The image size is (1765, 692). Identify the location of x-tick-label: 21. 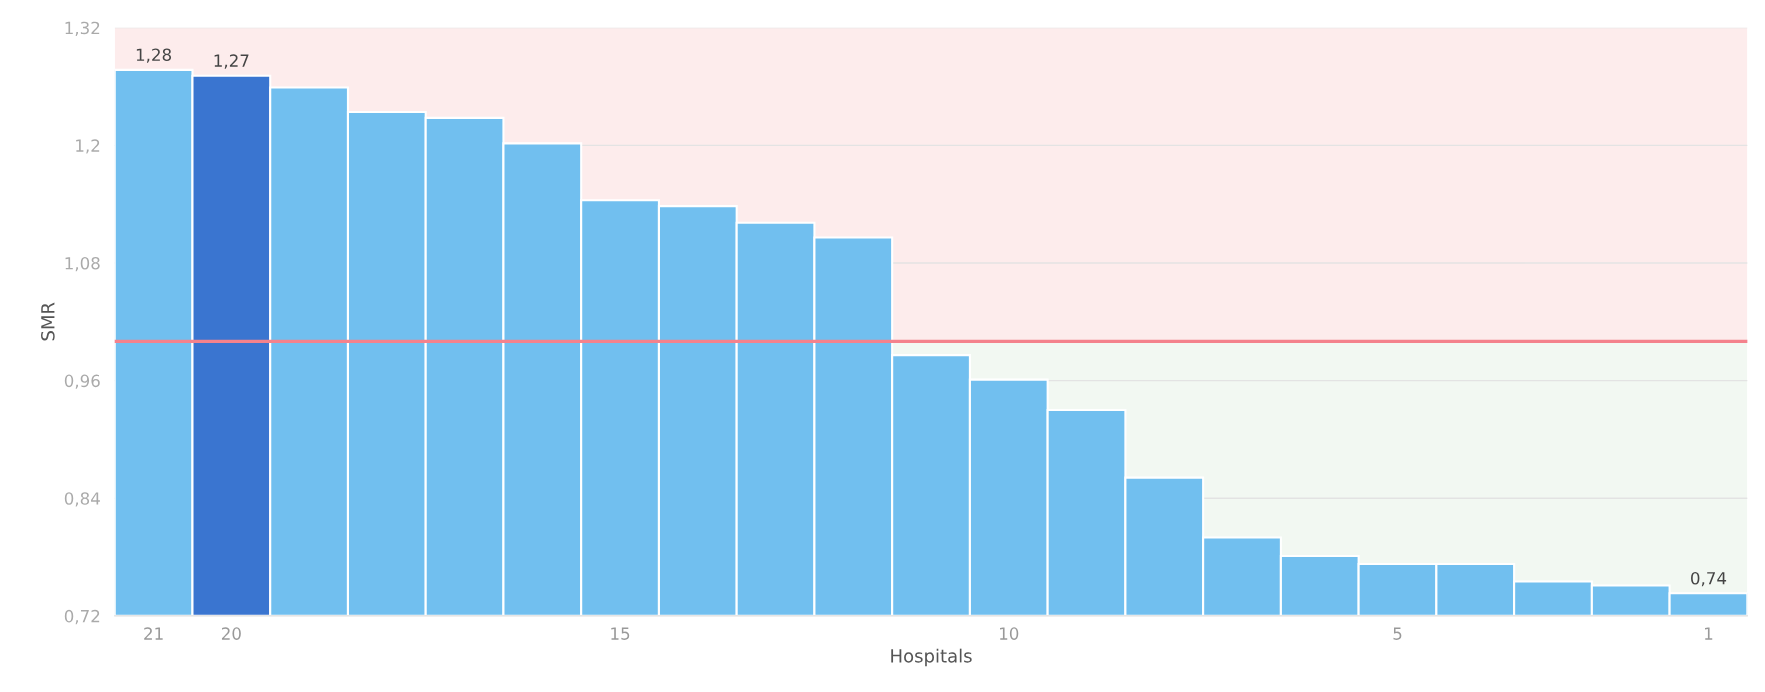
(153, 633).